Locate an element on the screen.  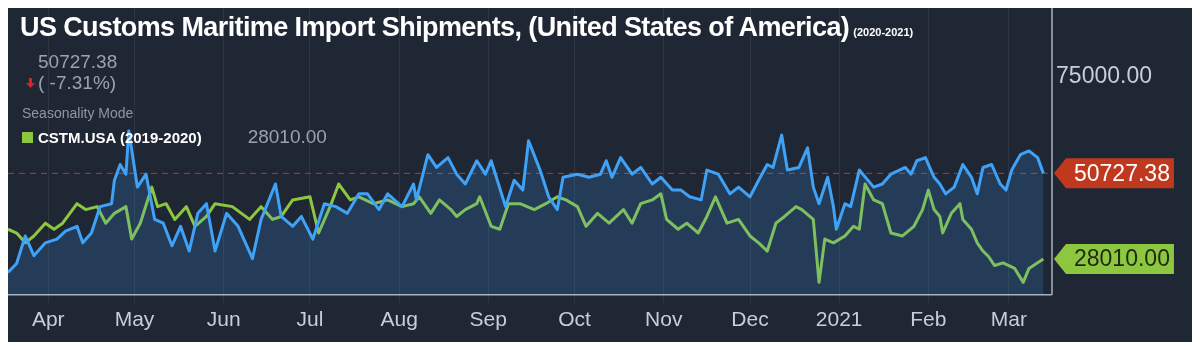
x-tick-label: Jun is located at coordinates (223, 319).